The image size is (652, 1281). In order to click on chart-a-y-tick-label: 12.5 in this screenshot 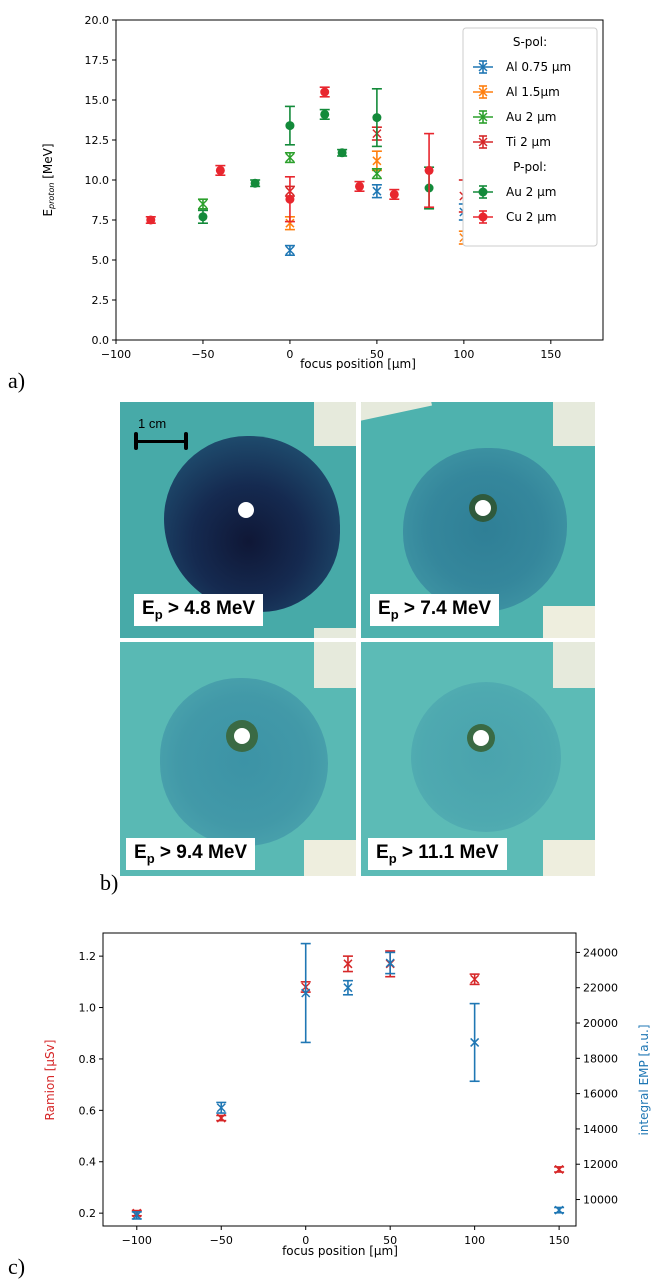, I will do `click(97, 140)`.